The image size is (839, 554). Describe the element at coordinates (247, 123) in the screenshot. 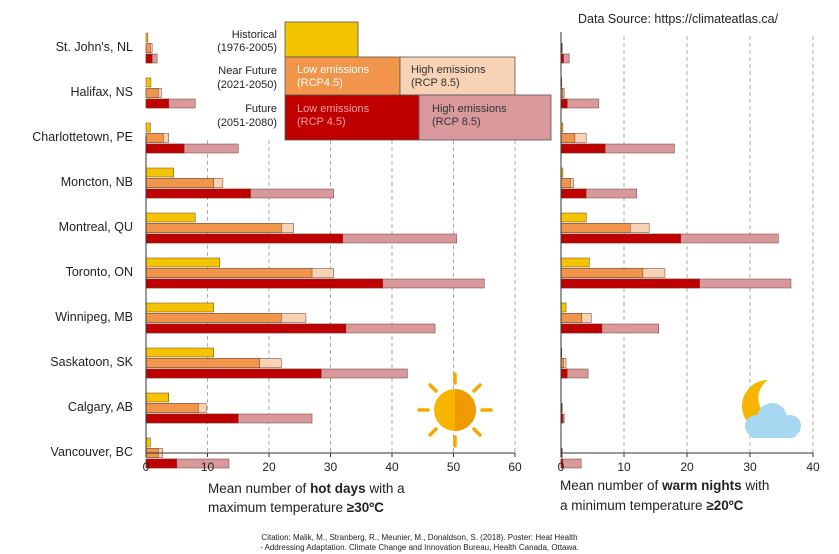

I see `legend-future-period: (2051-2080)` at that location.